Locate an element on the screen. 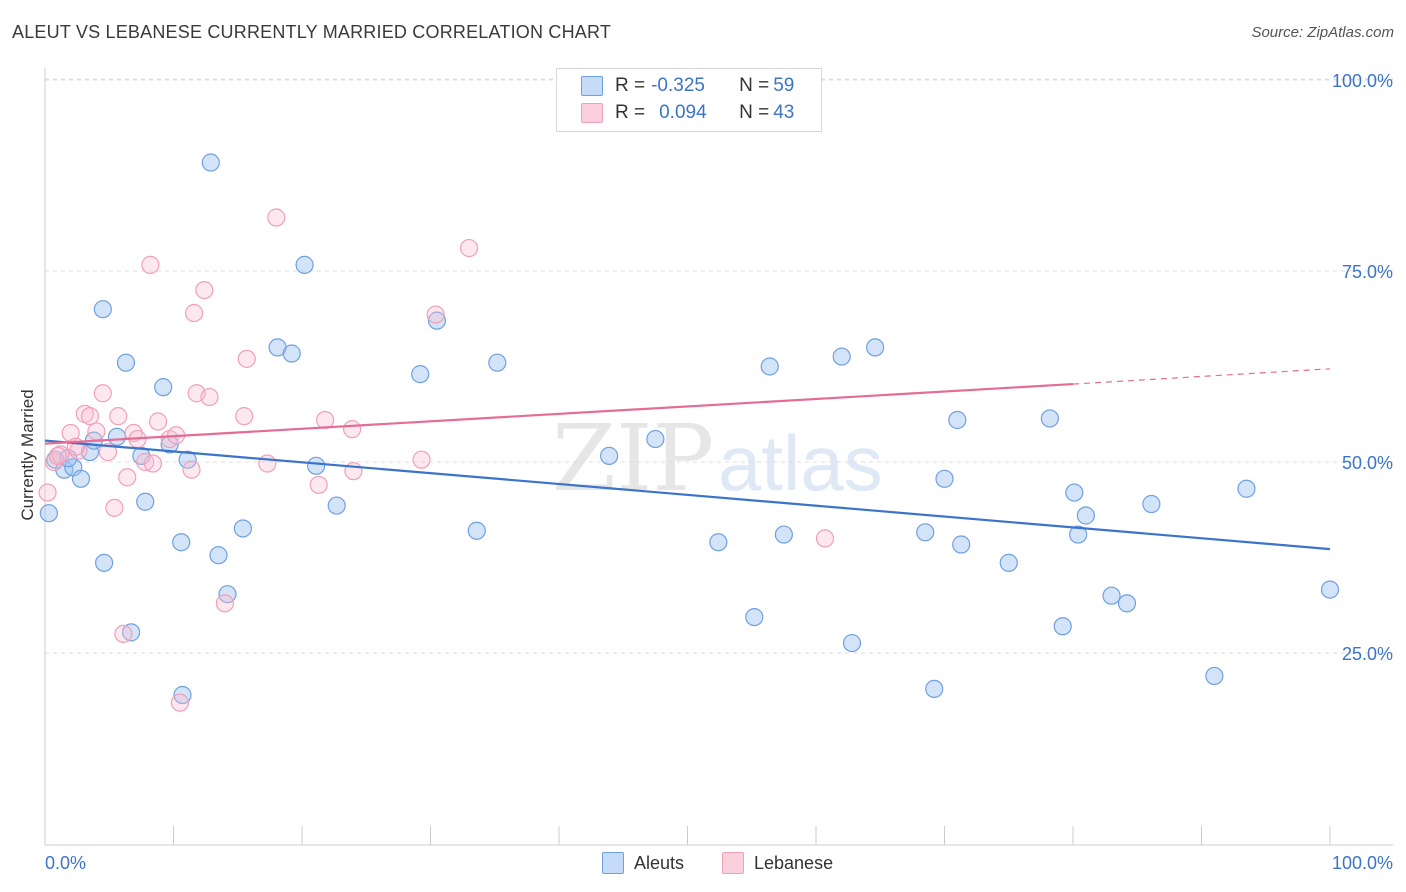  bottom-legend-lebanese: Lebanese is located at coordinates (777, 863).